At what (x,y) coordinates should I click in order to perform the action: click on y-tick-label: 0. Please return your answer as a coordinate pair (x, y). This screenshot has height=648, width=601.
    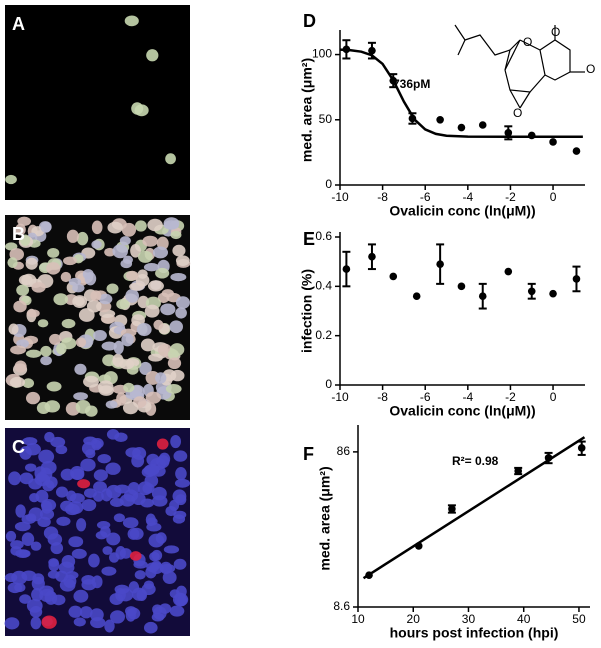
    Looking at the image, I should click on (328, 384).